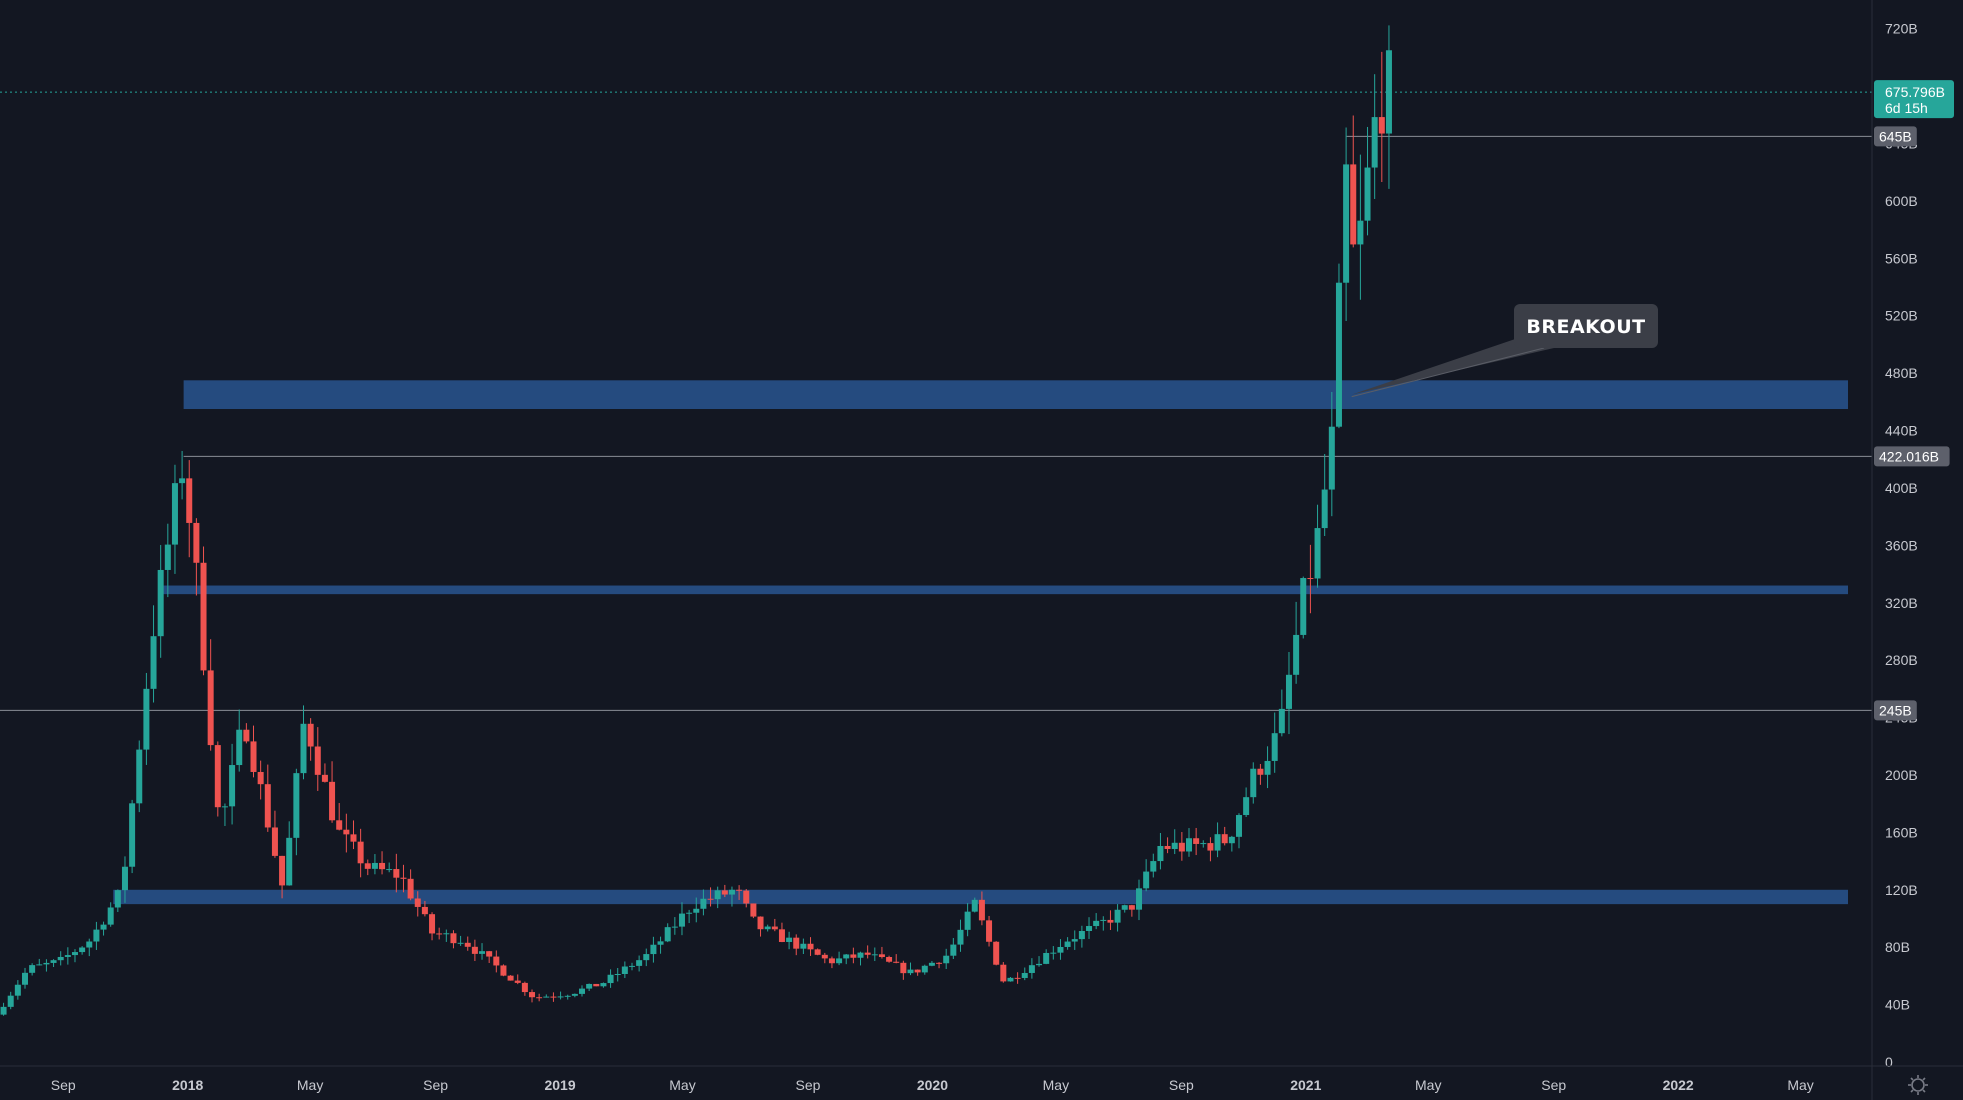  What do you see at coordinates (1895, 710) in the screenshot?
I see `level-tag-label: 245B` at bounding box center [1895, 710].